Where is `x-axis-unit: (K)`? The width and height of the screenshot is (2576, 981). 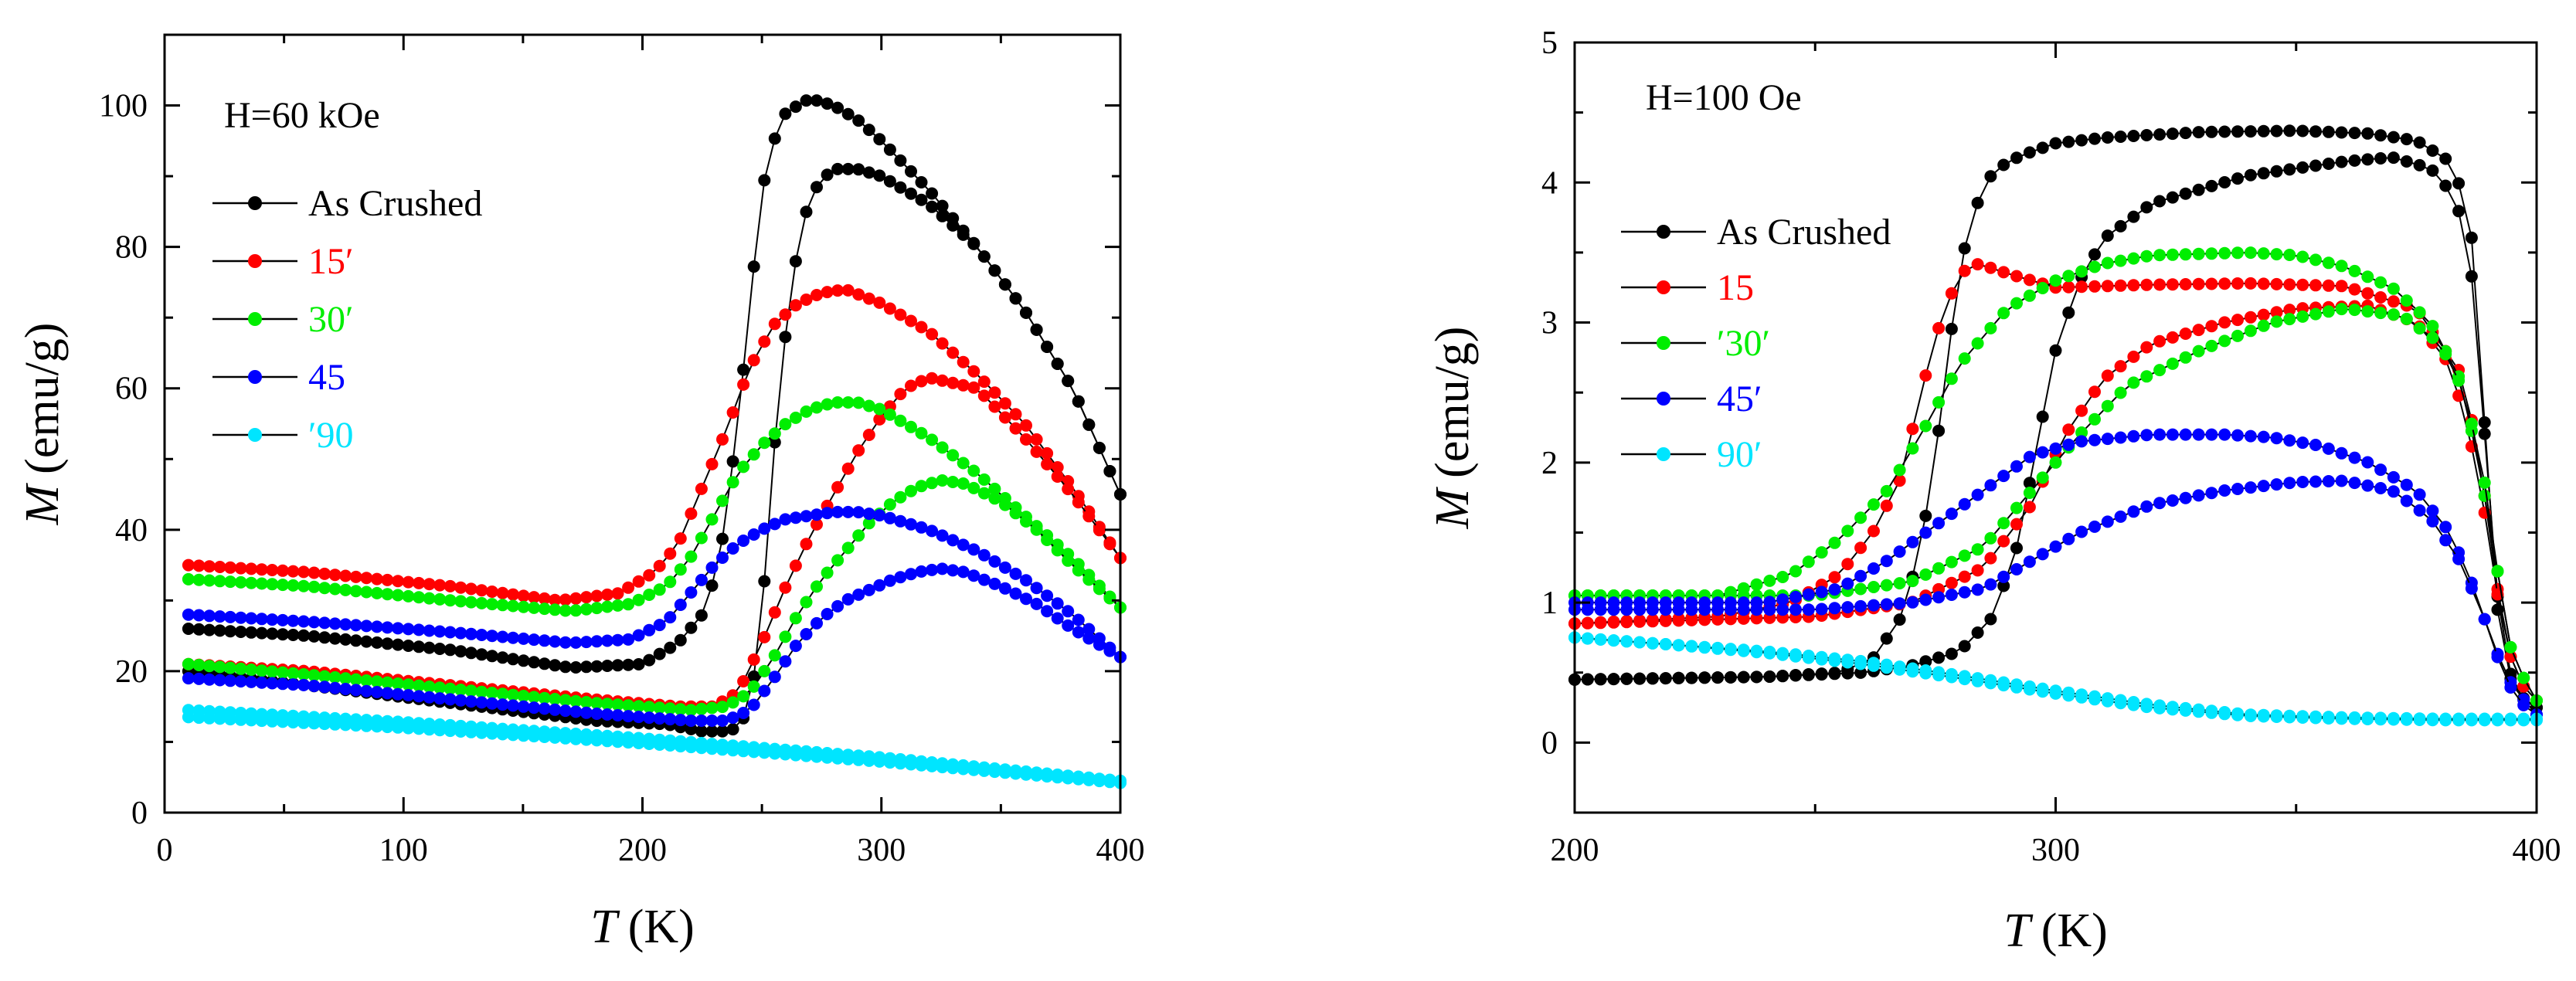
x-axis-unit: (K) is located at coordinates (661, 927).